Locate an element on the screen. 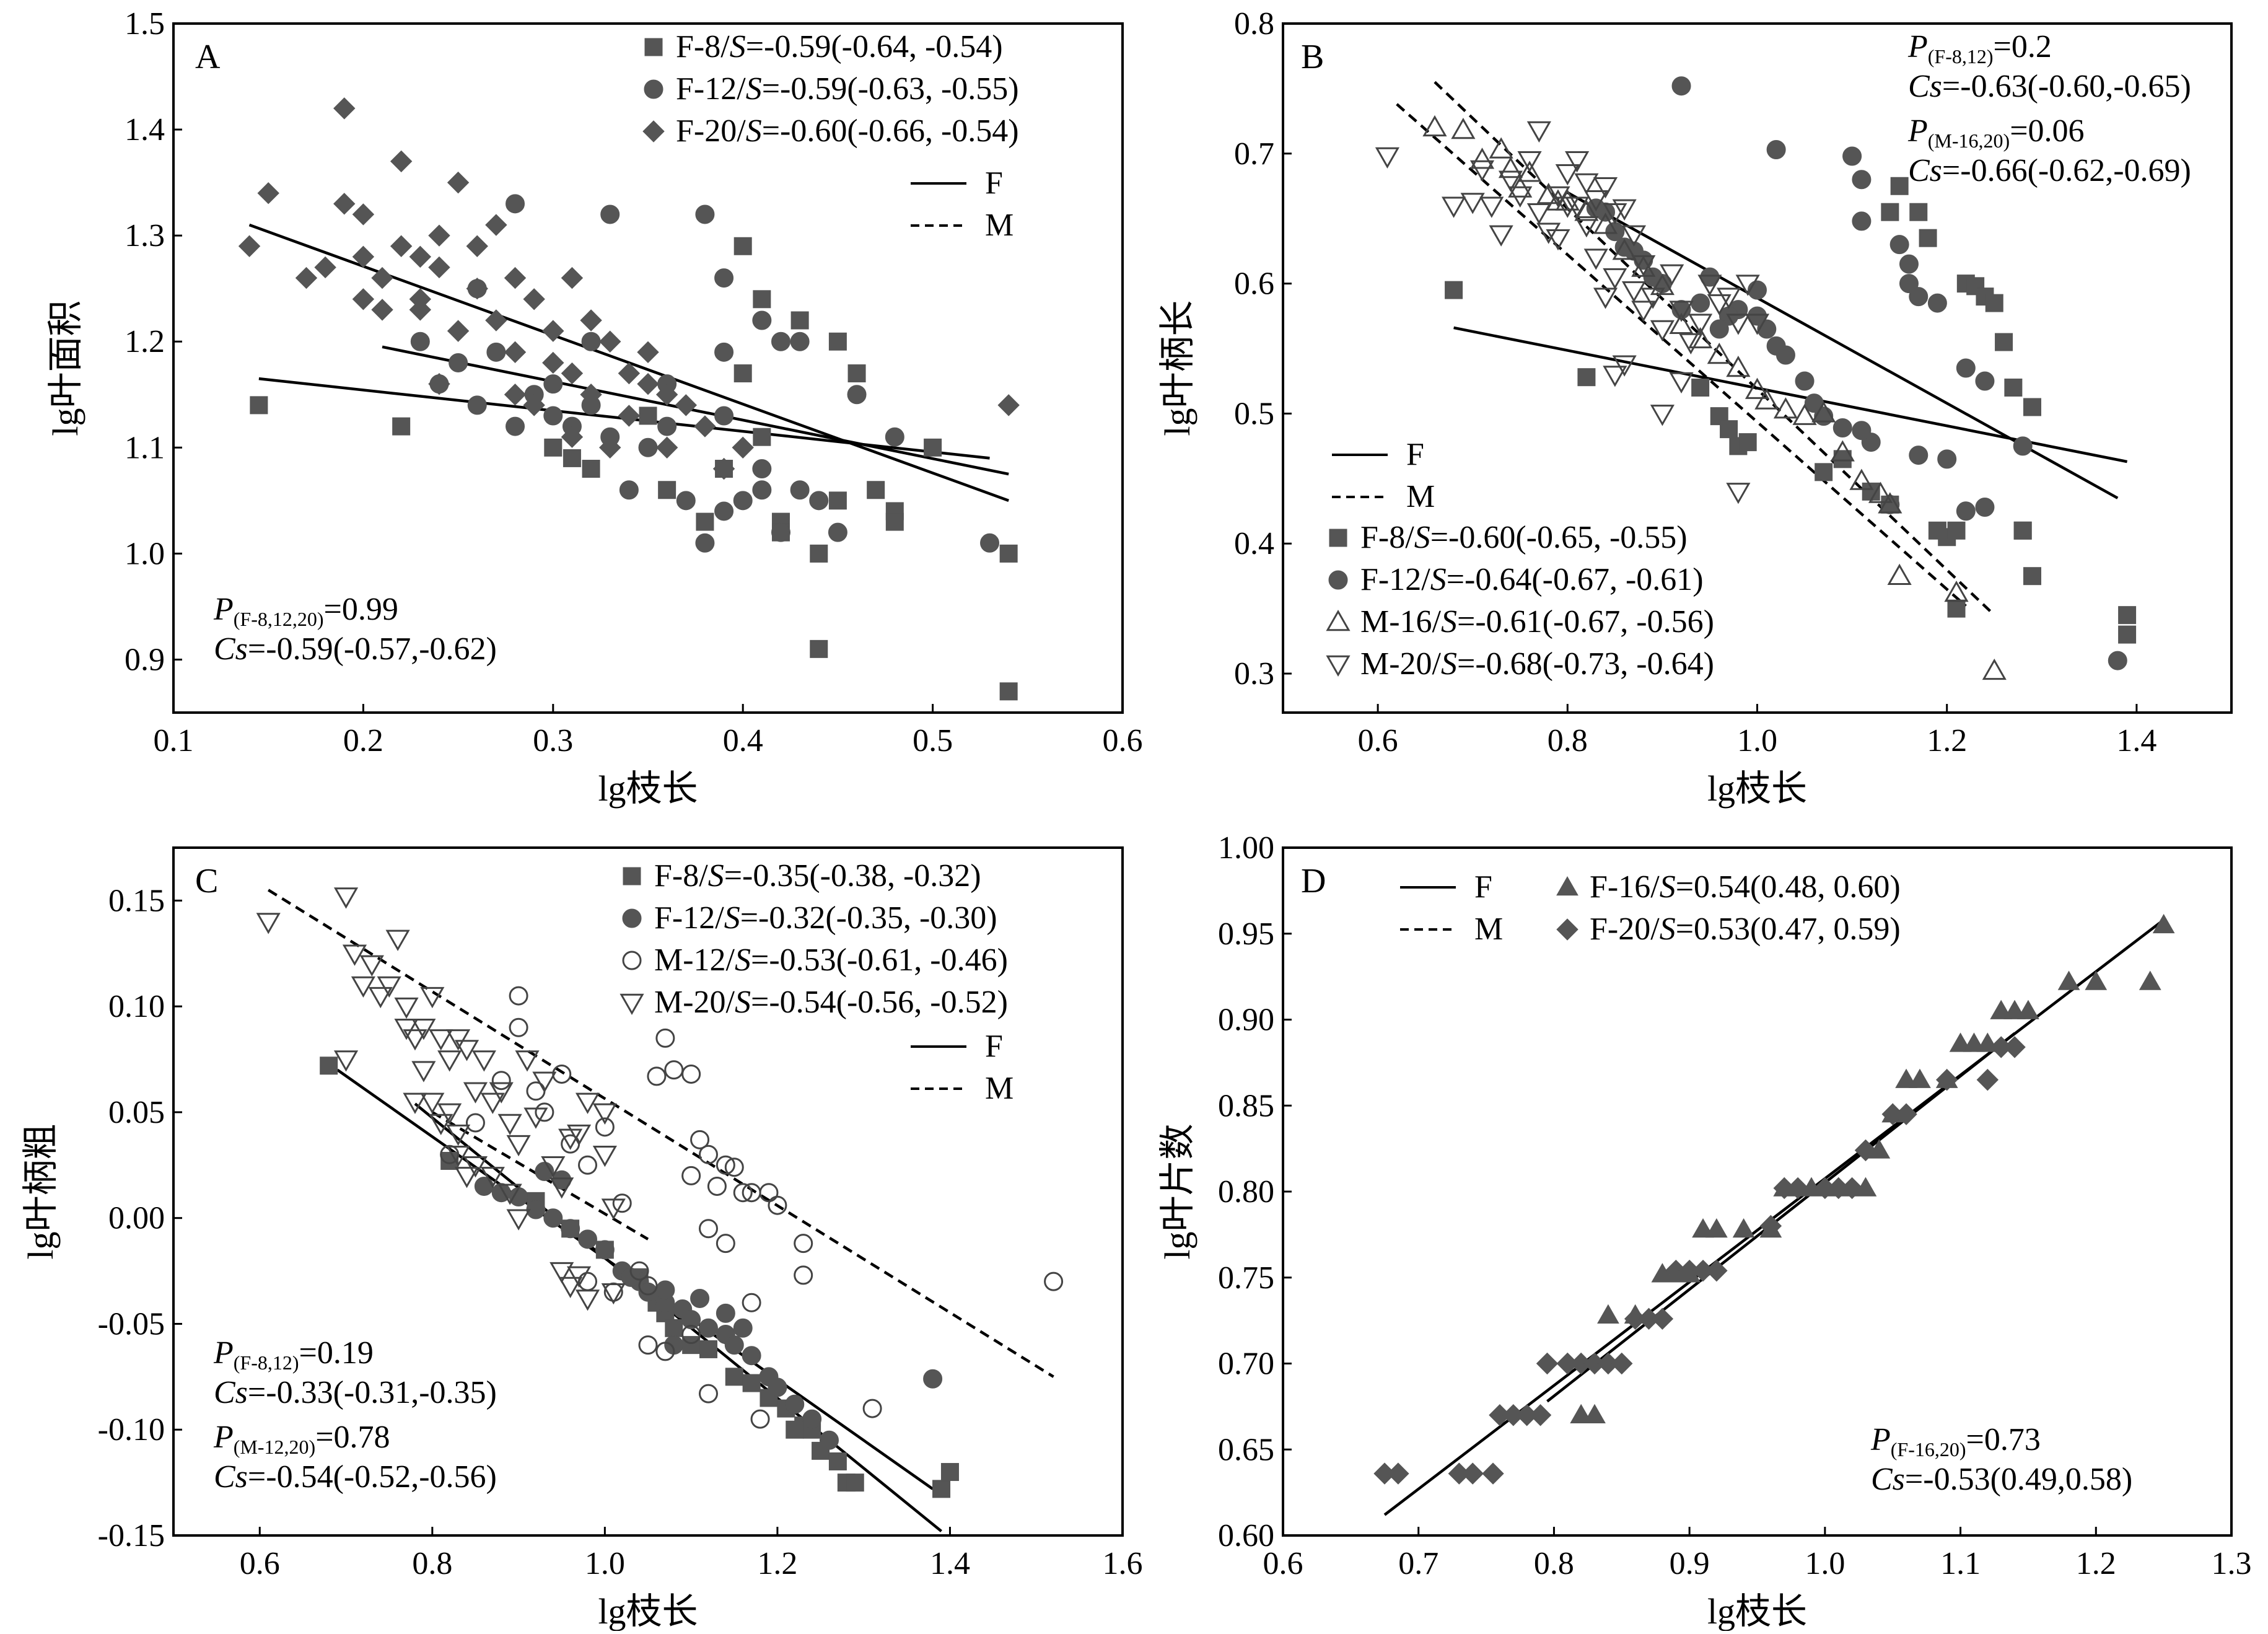  legend-text: F-12/S=-0.59(-0.63, -0.55) is located at coordinates (847, 89).